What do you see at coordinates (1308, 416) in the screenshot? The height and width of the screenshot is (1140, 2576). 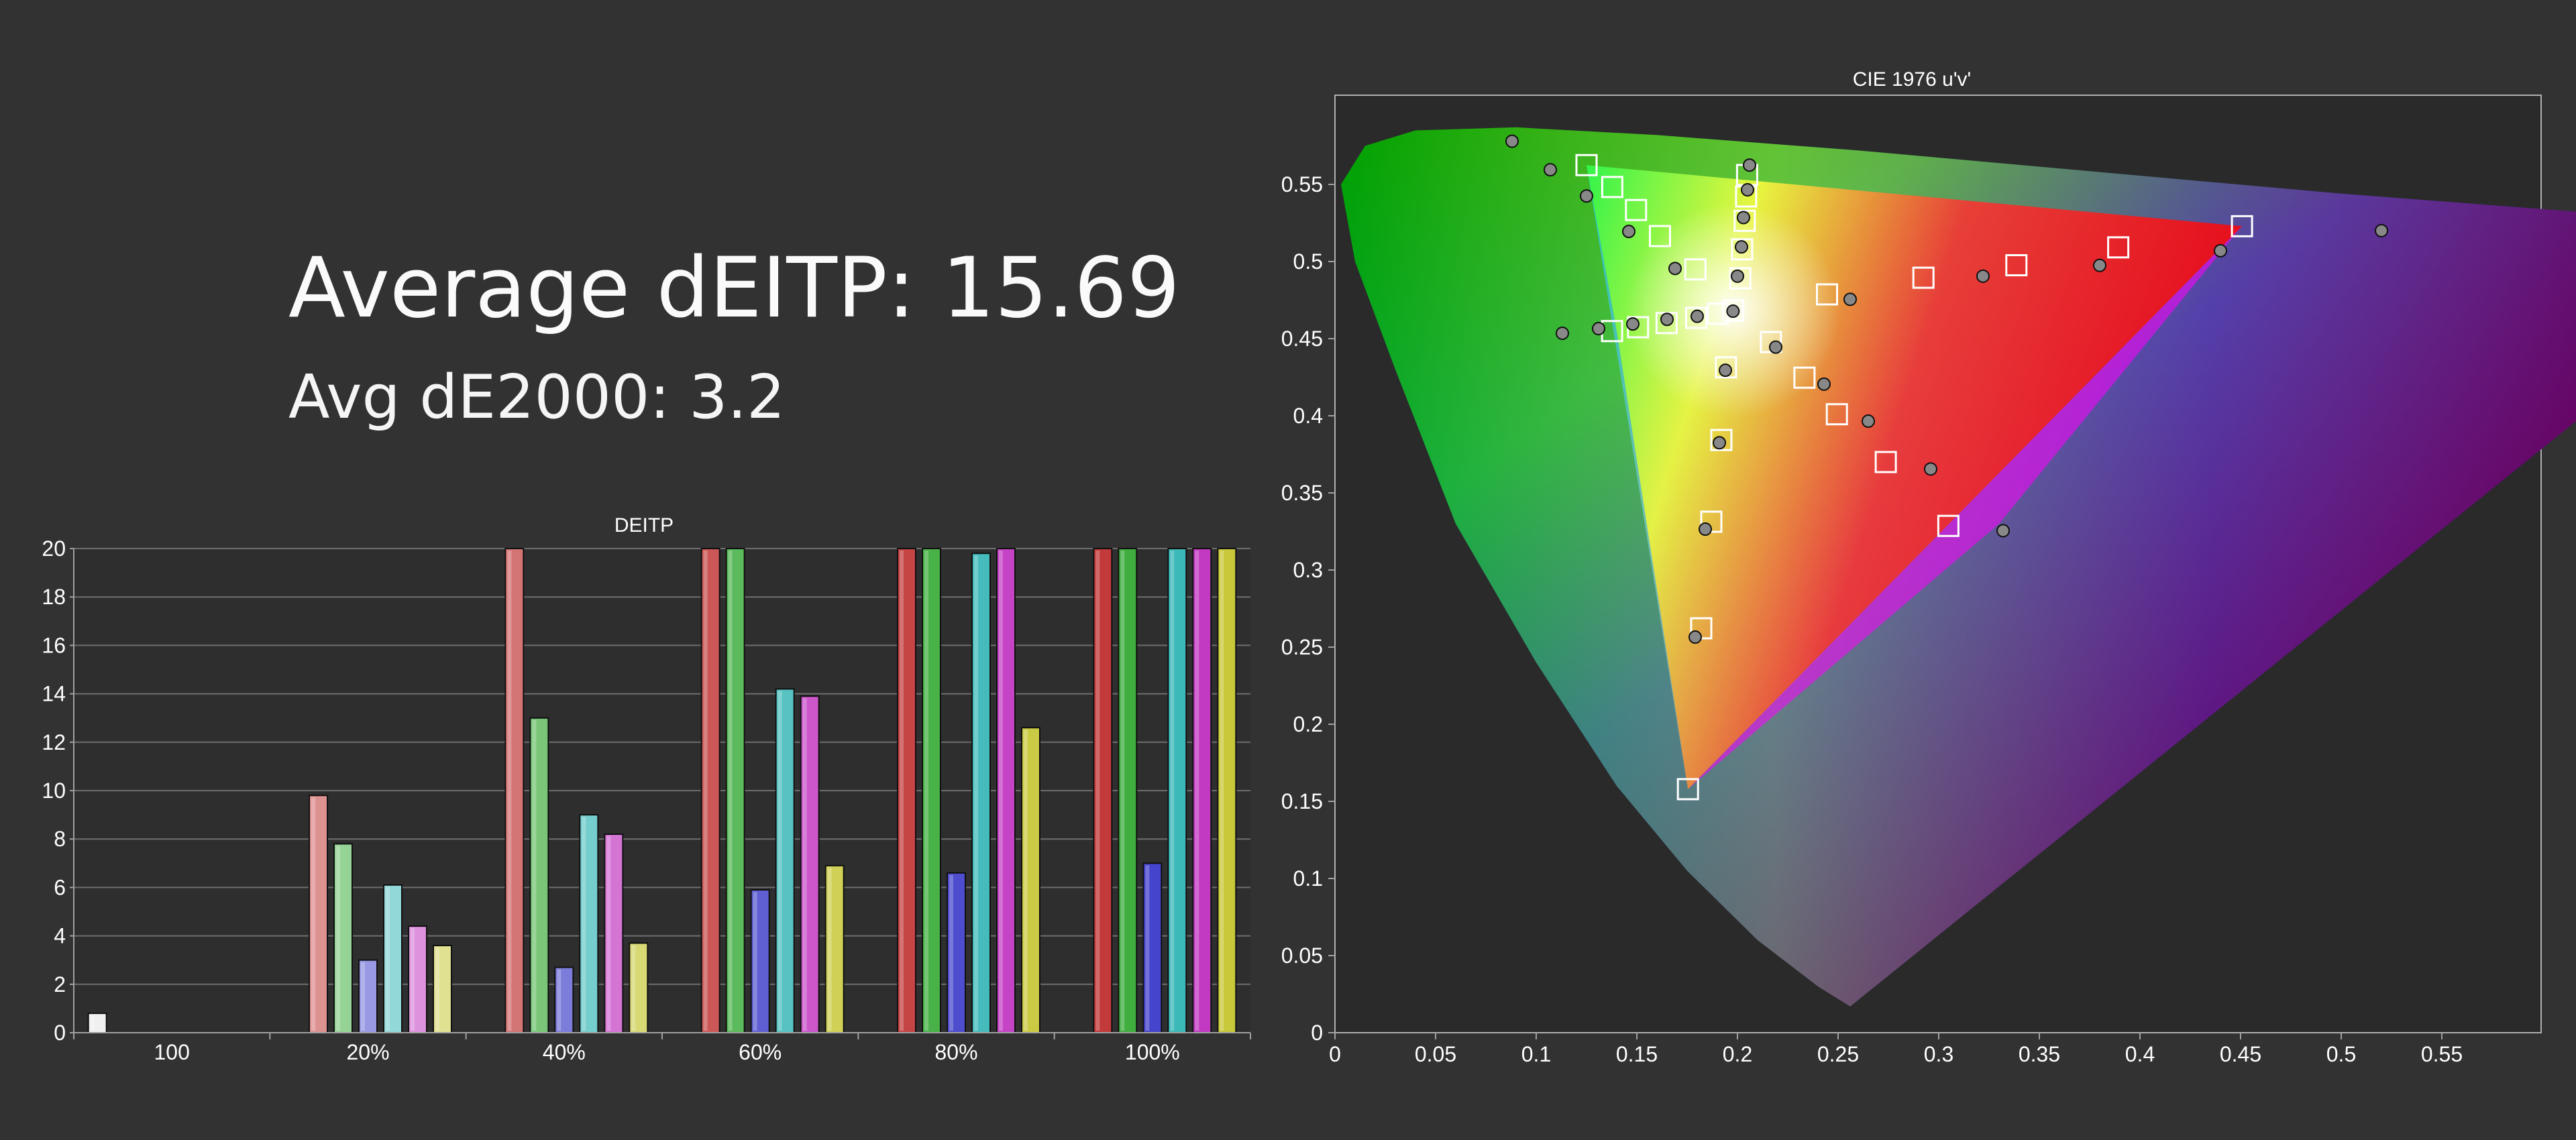 I see `y-tick-label: 0.4` at bounding box center [1308, 416].